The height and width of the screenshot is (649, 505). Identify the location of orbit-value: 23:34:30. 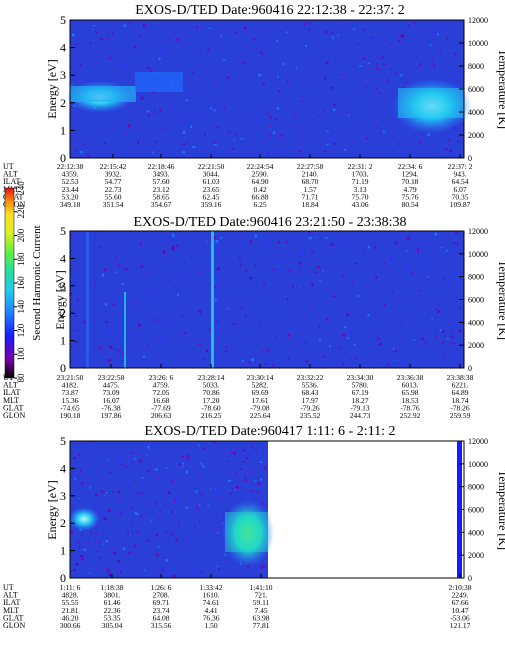
(360, 377).